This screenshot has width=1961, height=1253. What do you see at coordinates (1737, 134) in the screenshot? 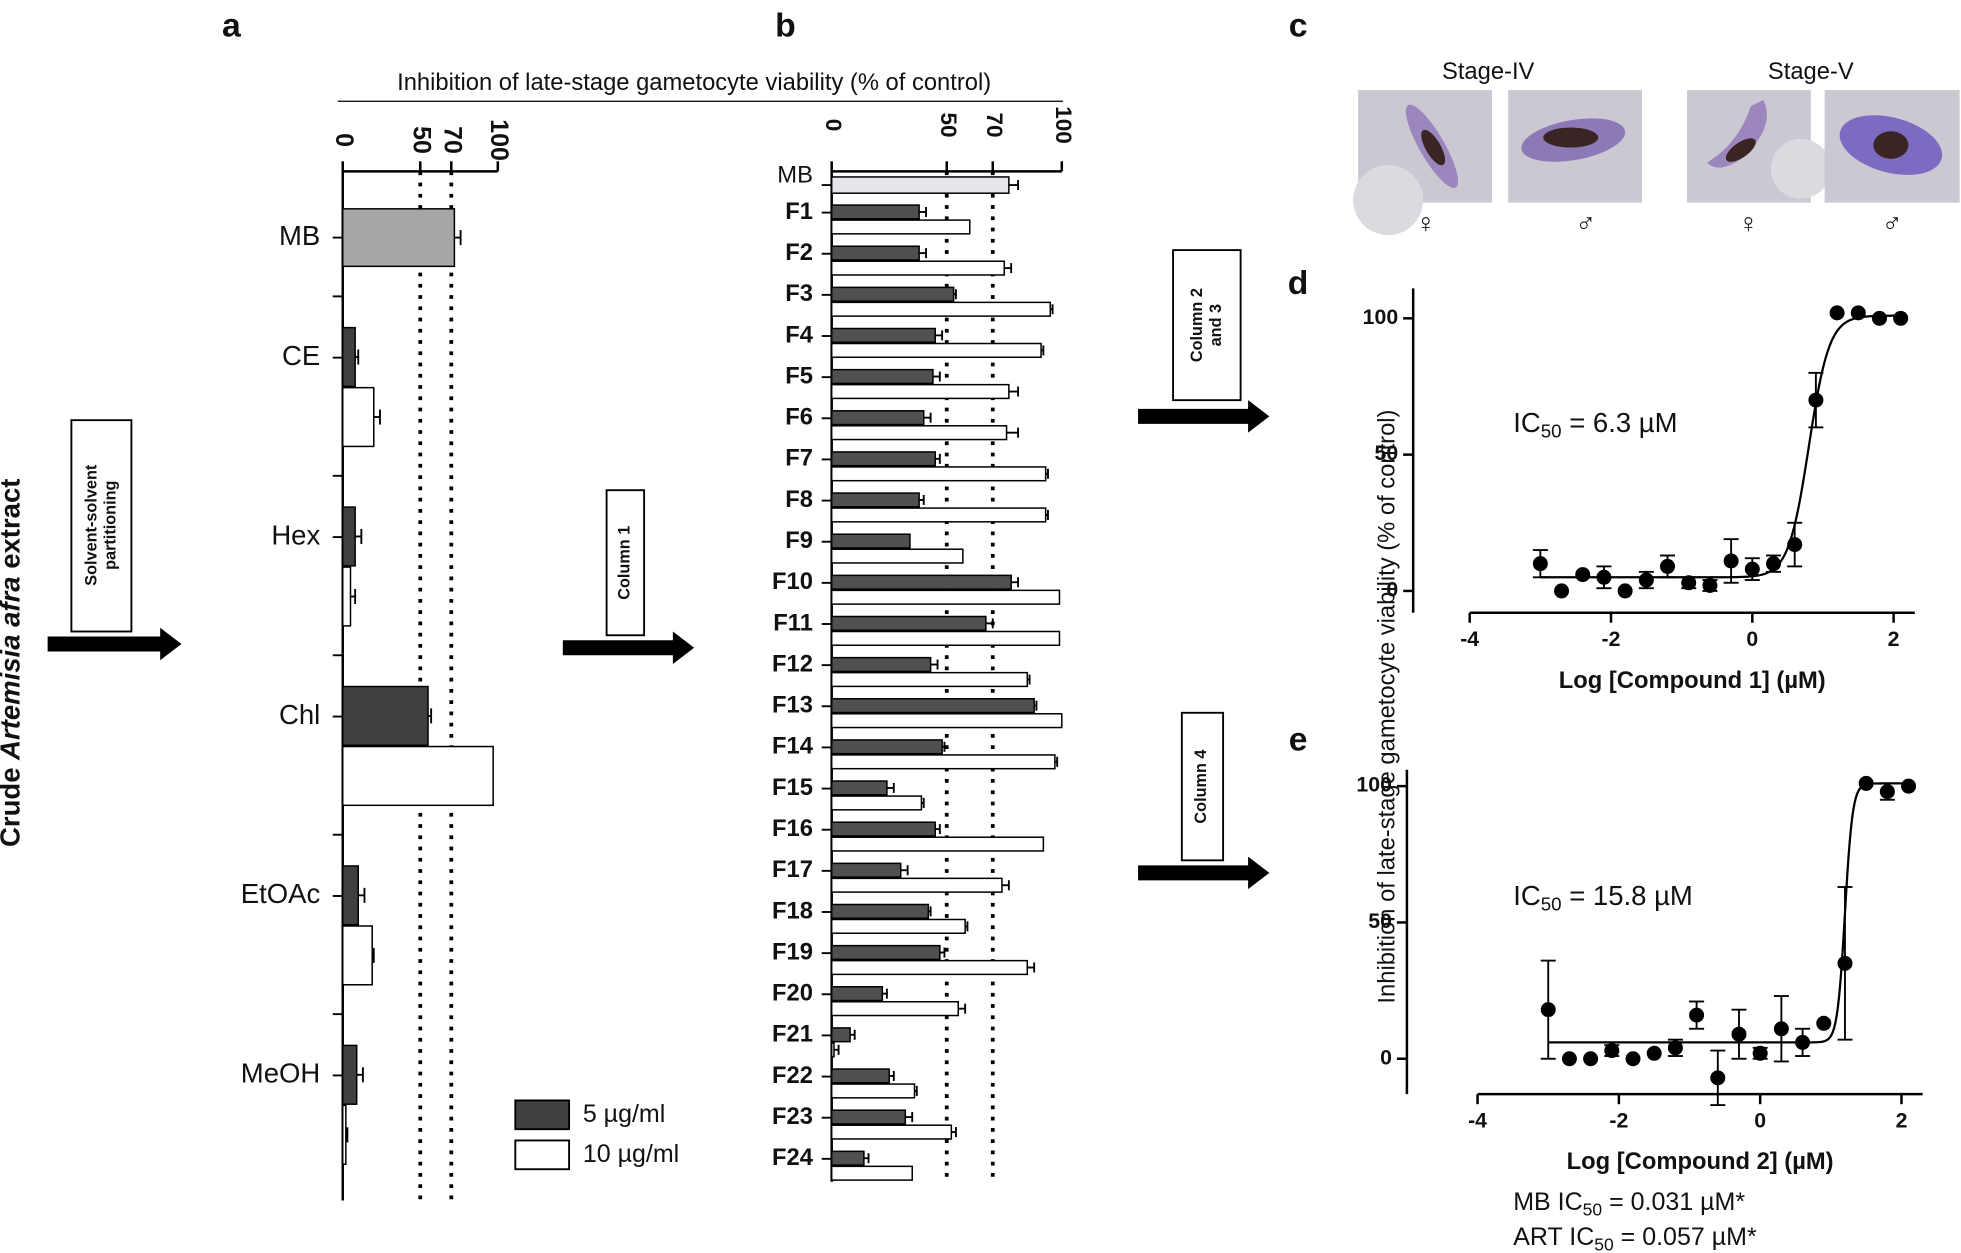
I see `gametocyte` at bounding box center [1737, 134].